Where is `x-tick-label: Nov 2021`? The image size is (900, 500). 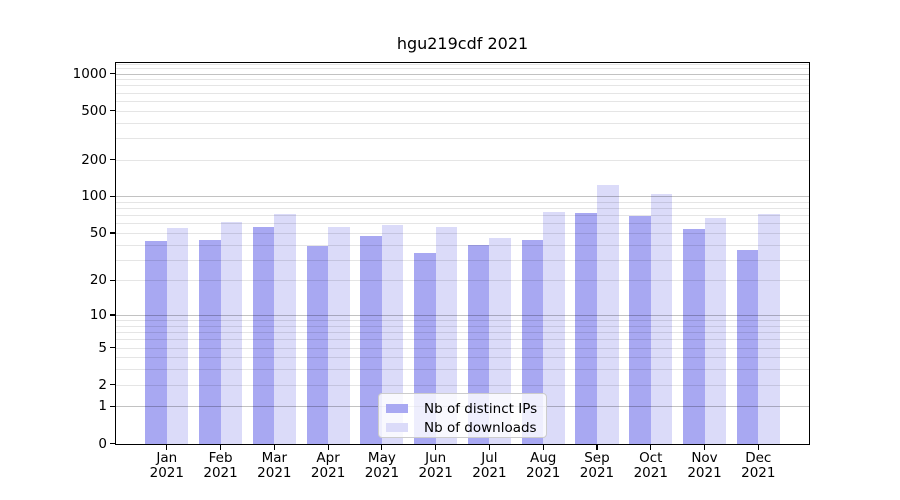
x-tick-label: Nov 2021 is located at coordinates (705, 466).